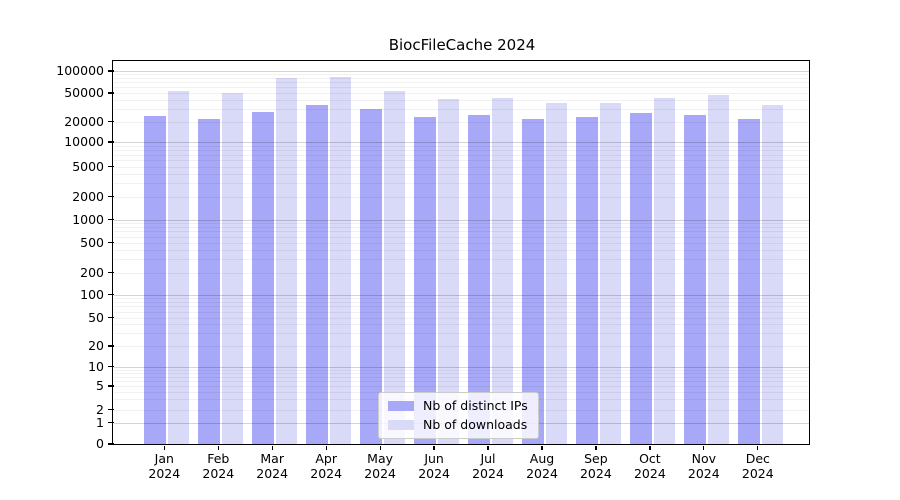  Describe the element at coordinates (596, 458) in the screenshot. I see `x-tick-label-month: Sep` at that location.